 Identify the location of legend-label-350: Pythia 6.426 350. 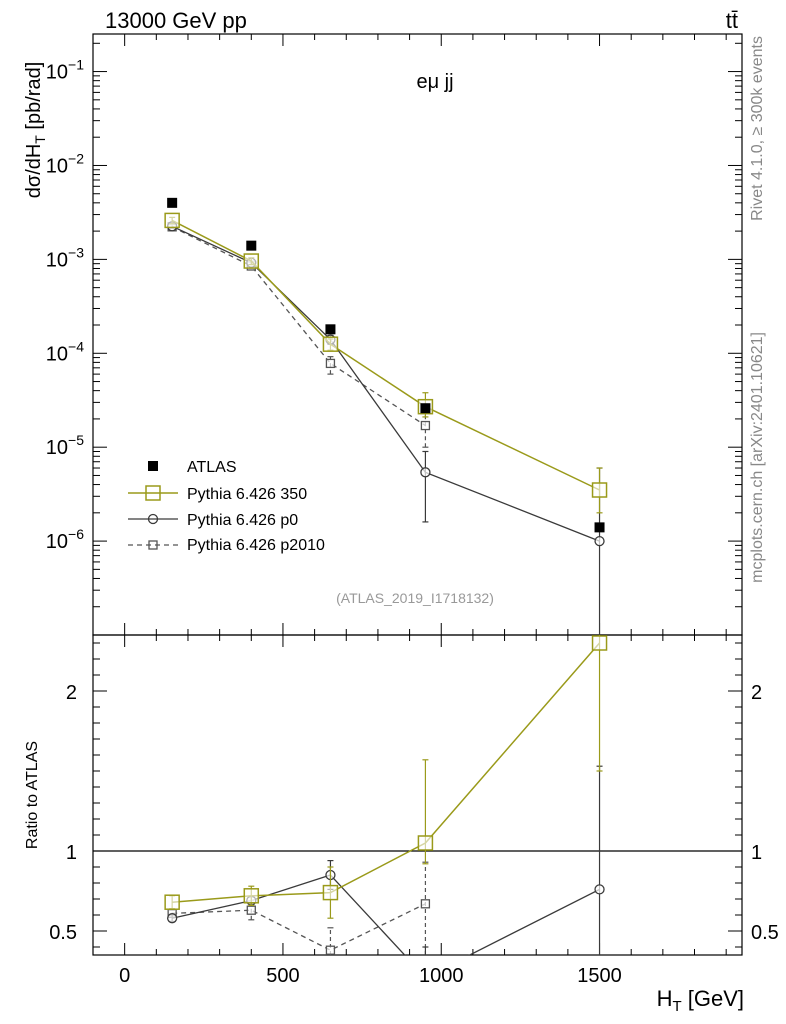
(247, 494).